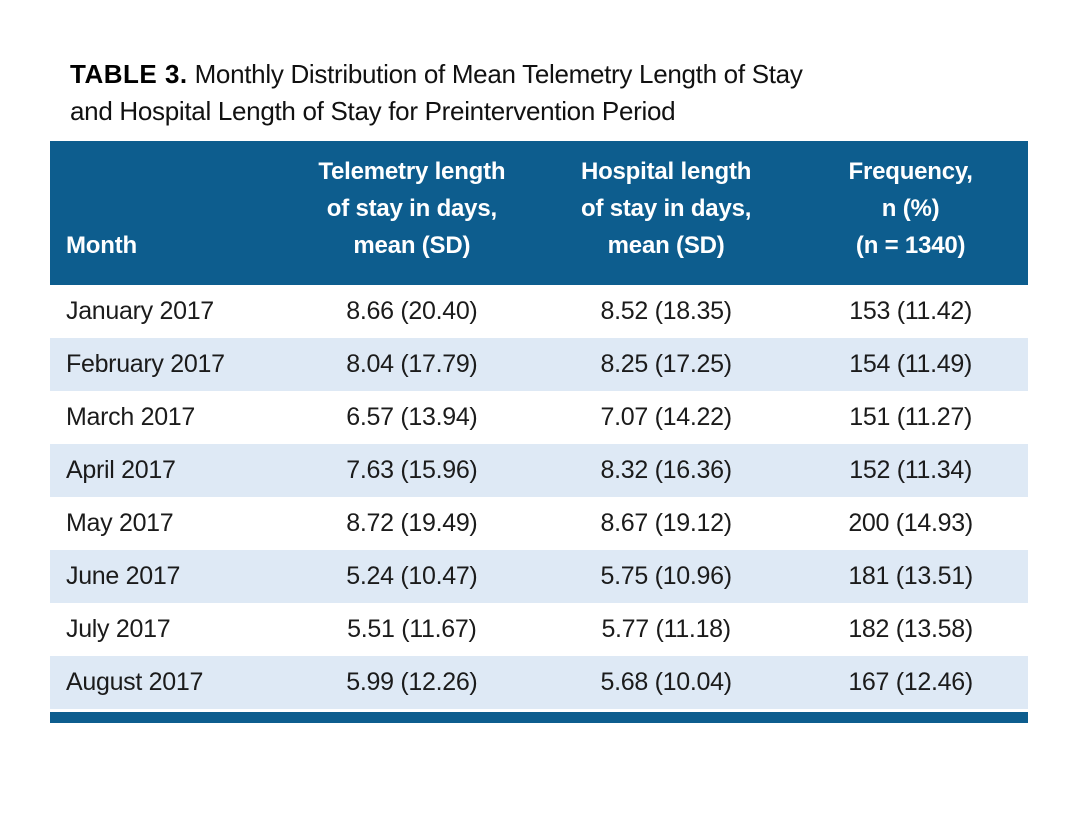  What do you see at coordinates (910, 682) in the screenshot?
I see `cell-frequency: 167 (12.46)` at bounding box center [910, 682].